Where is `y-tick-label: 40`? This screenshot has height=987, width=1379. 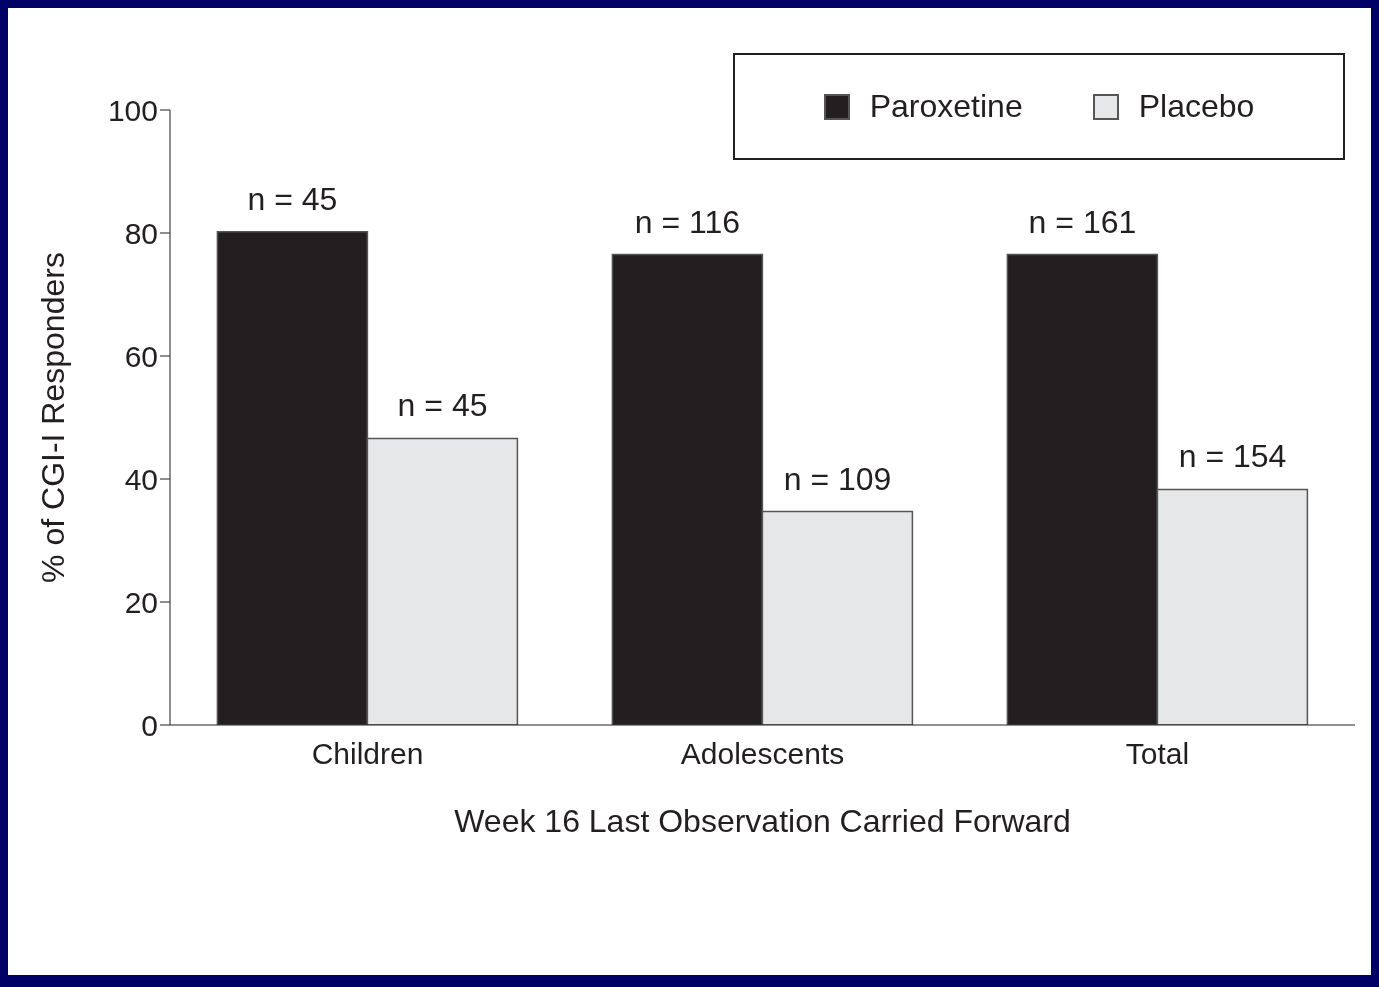
y-tick-label: 40 is located at coordinates (141, 479).